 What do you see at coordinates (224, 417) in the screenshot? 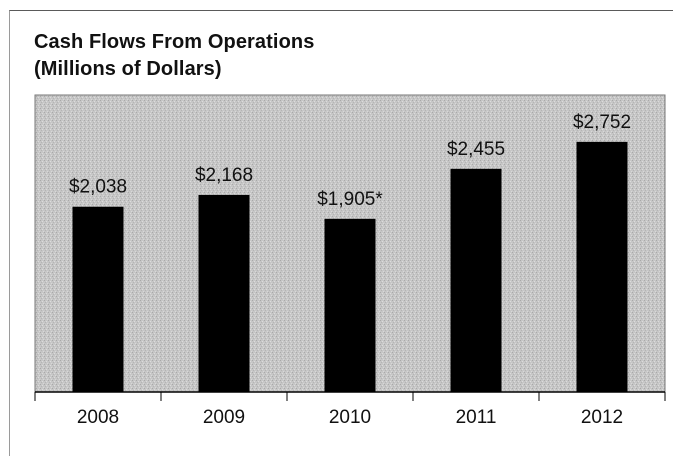
I see `x-tick-label-2009: 2009` at bounding box center [224, 417].